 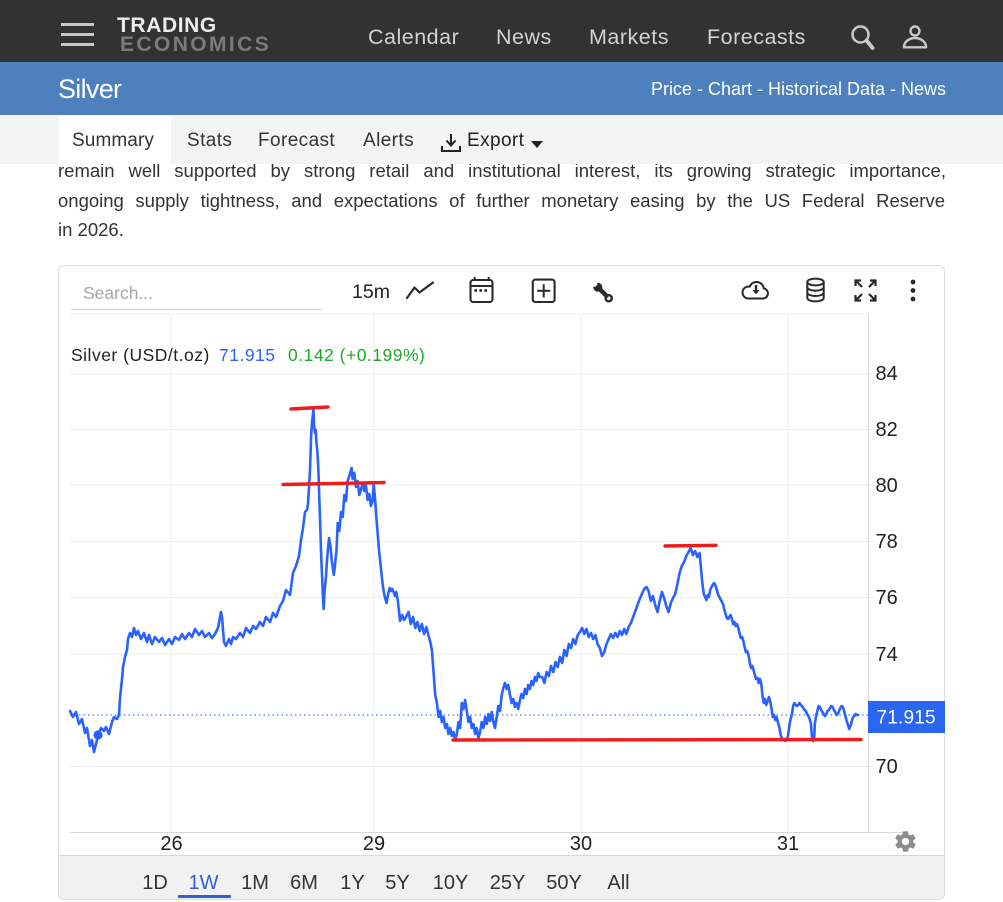 What do you see at coordinates (887, 542) in the screenshot?
I see `svg-text: 78` at bounding box center [887, 542].